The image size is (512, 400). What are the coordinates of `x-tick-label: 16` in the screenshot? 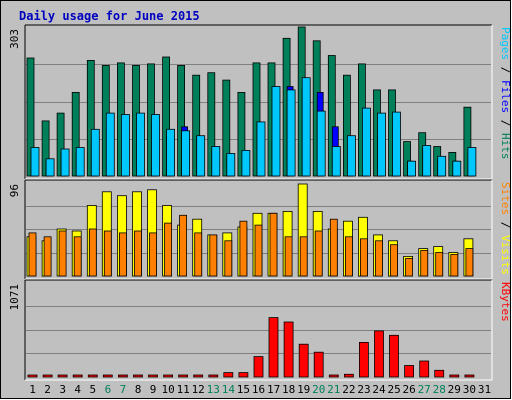 It's located at (258, 389).